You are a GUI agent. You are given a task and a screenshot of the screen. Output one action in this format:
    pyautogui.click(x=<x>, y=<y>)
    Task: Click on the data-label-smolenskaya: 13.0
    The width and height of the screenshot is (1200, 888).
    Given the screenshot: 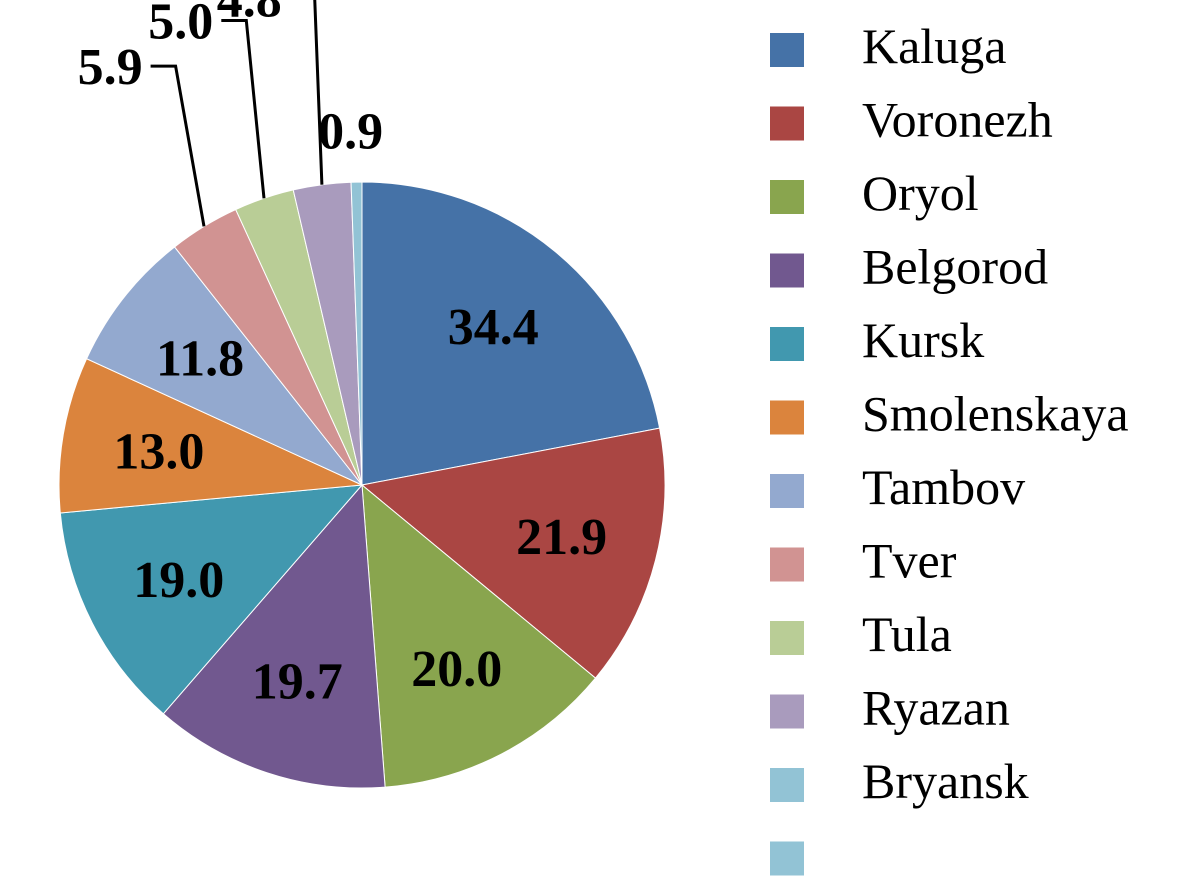 What is the action you would take?
    pyautogui.click(x=158, y=451)
    